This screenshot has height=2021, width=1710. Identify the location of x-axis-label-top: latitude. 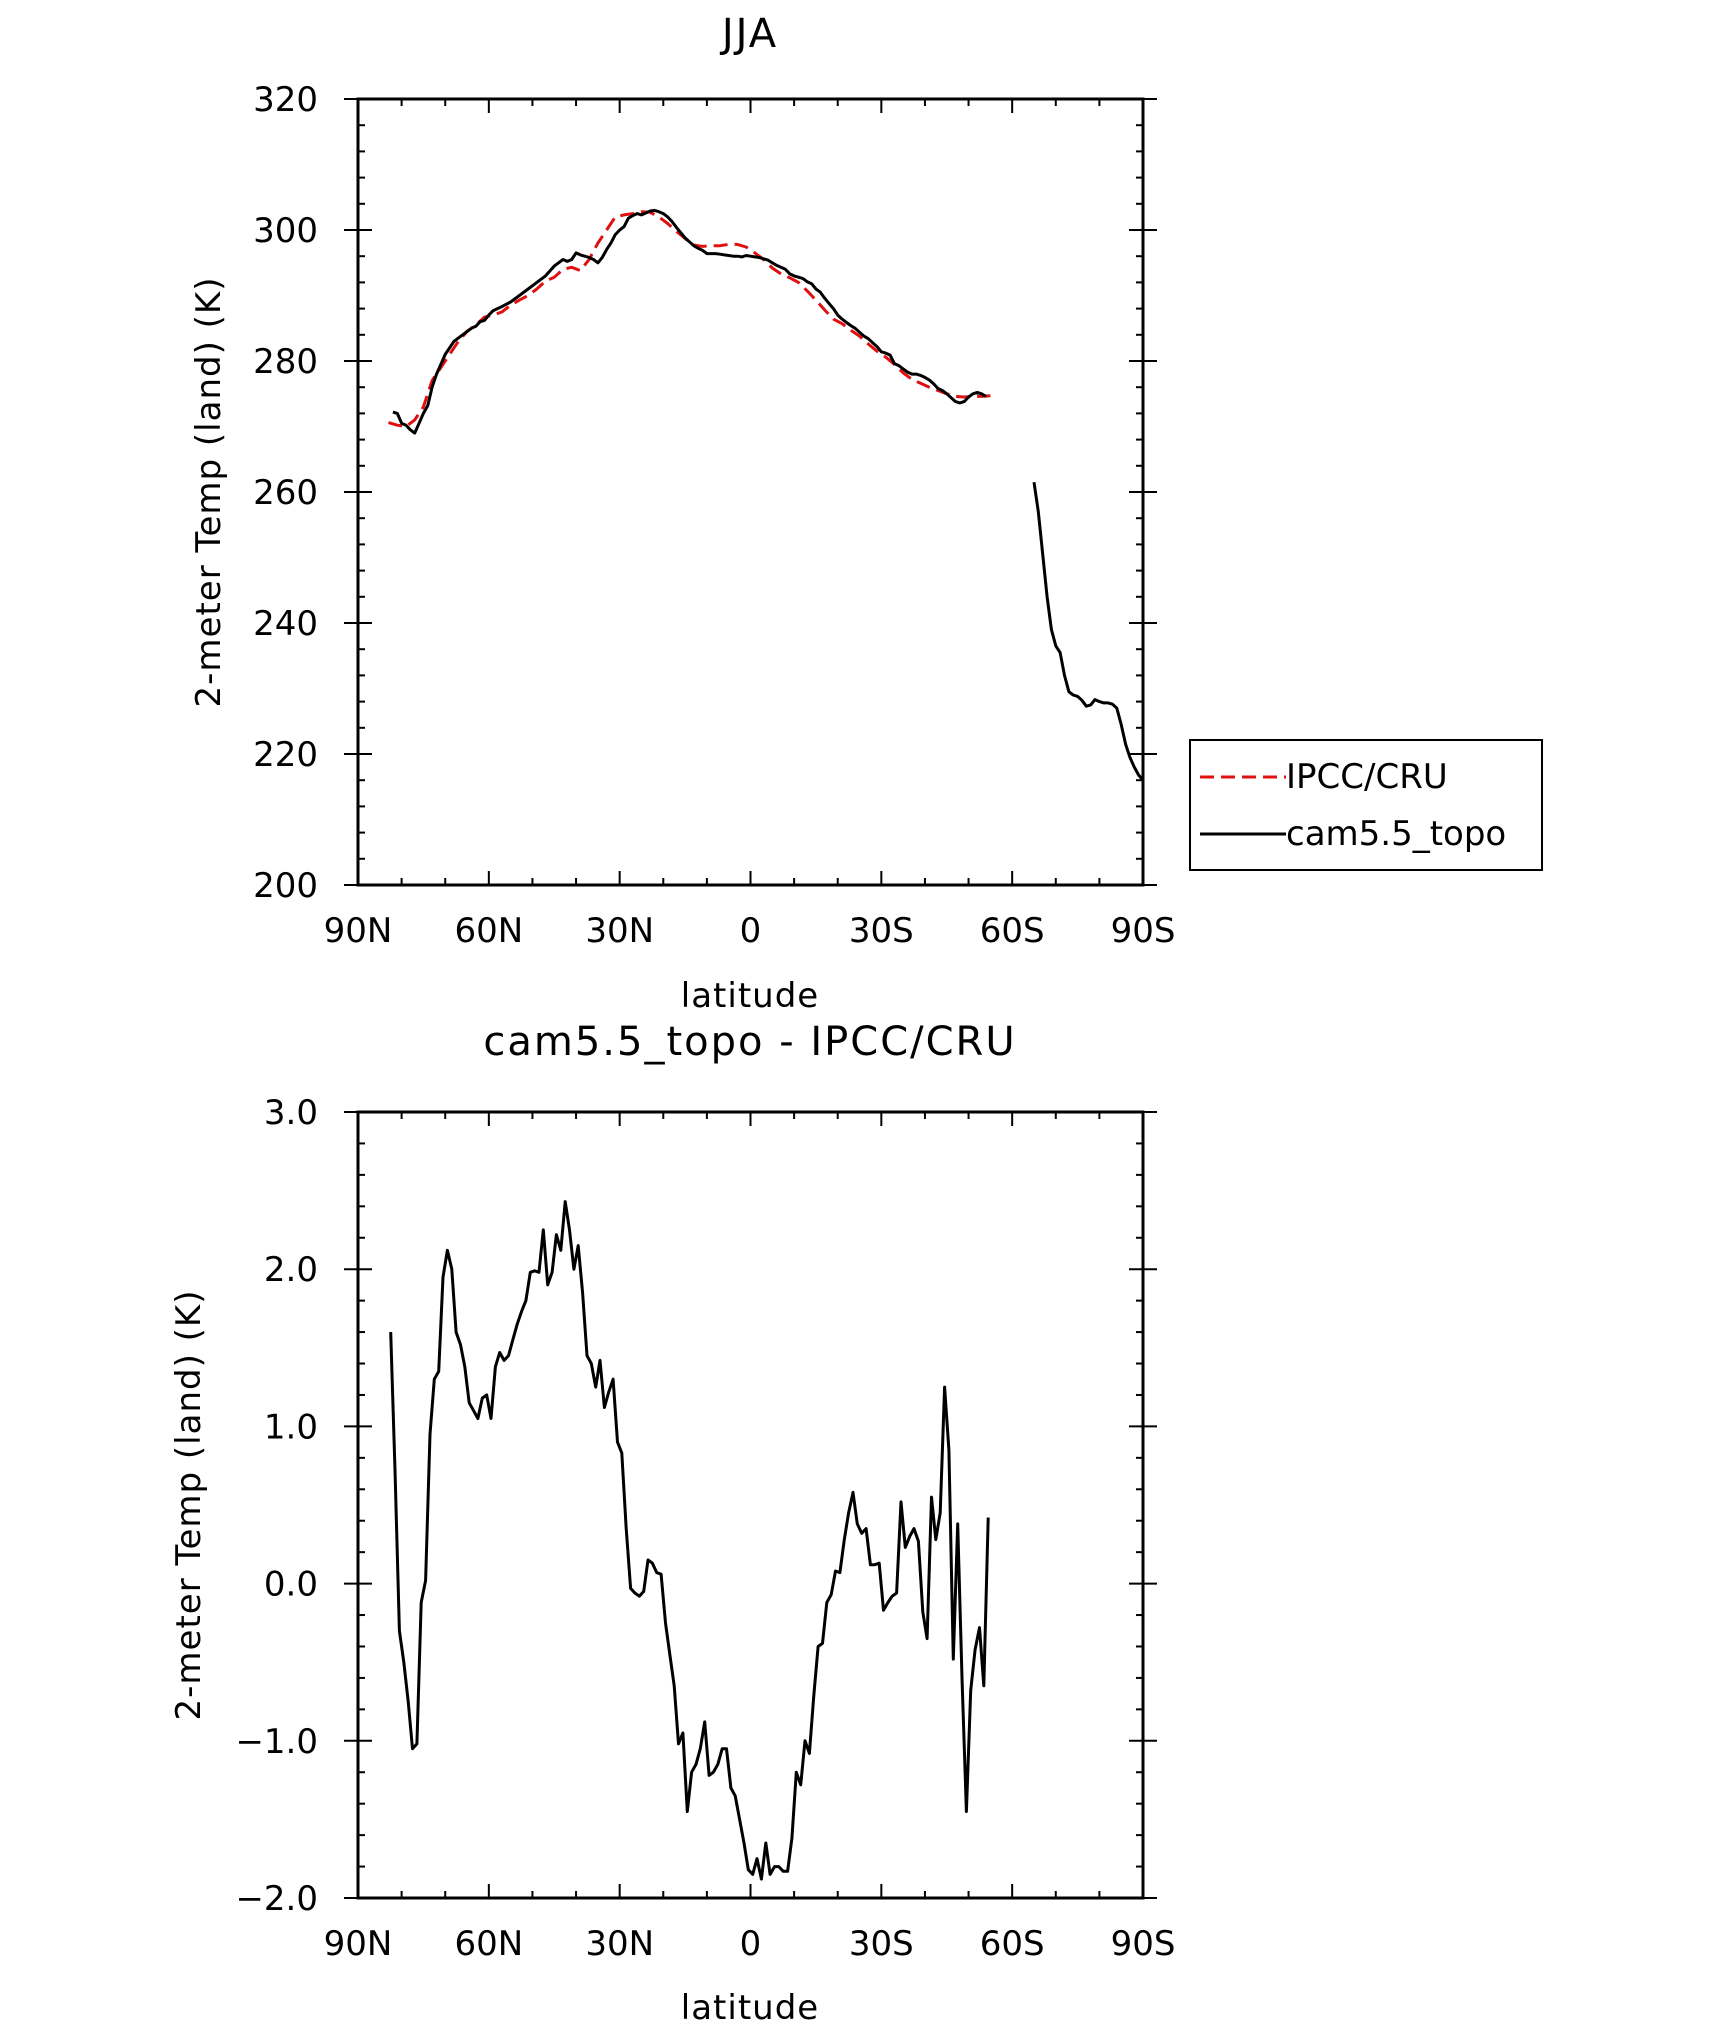
(750, 996).